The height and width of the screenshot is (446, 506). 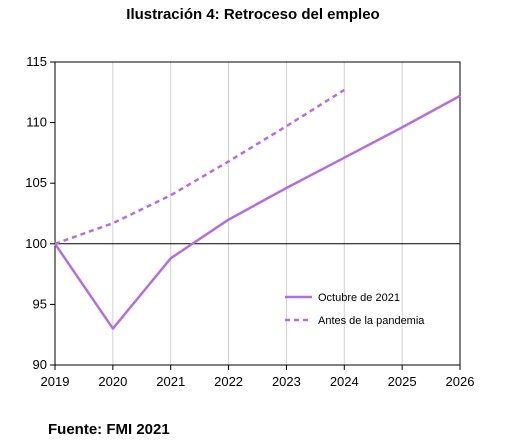 What do you see at coordinates (109, 429) in the screenshot?
I see `source-note: Fuente: FMI 2021` at bounding box center [109, 429].